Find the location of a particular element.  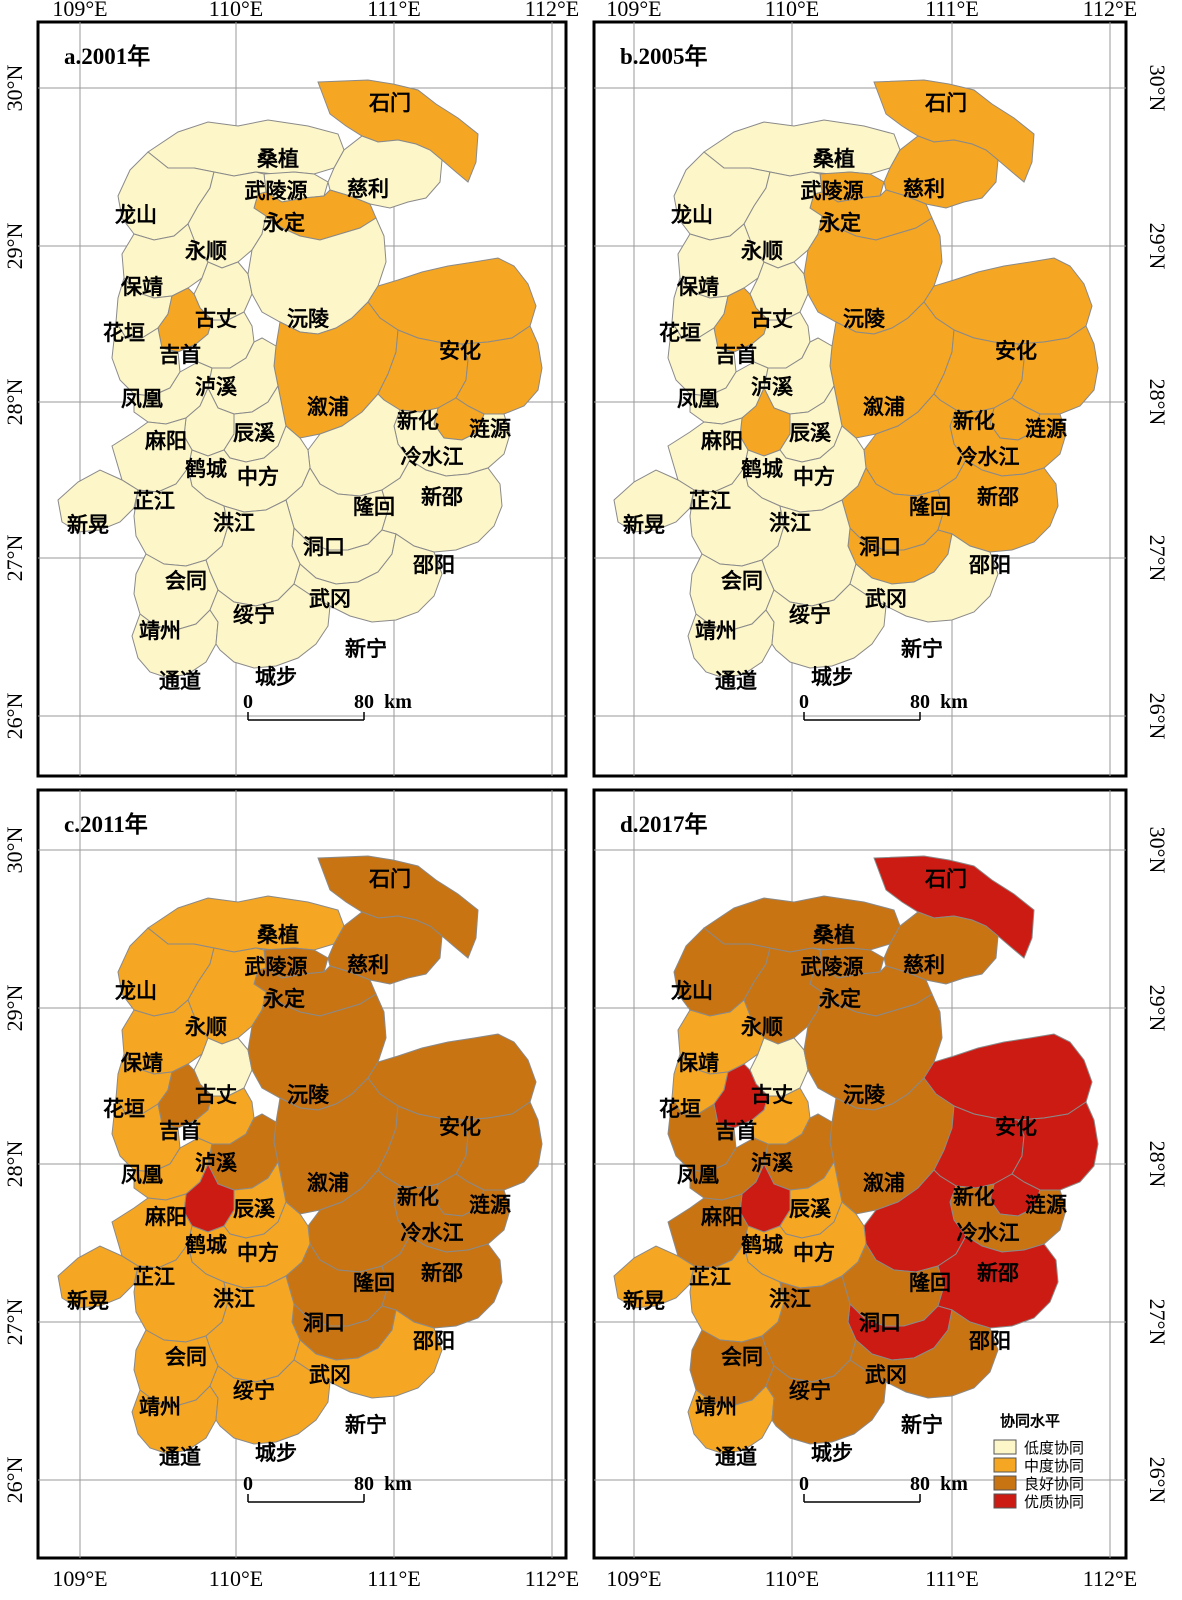

place-label: 泸溪 is located at coordinates (772, 1163).